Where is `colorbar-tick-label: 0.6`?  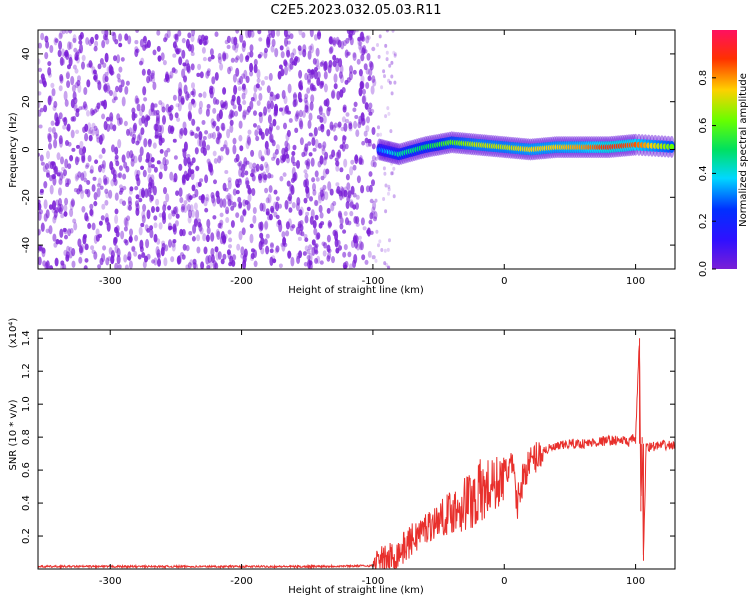
colorbar-tick-label: 0.6 is located at coordinates (703, 126).